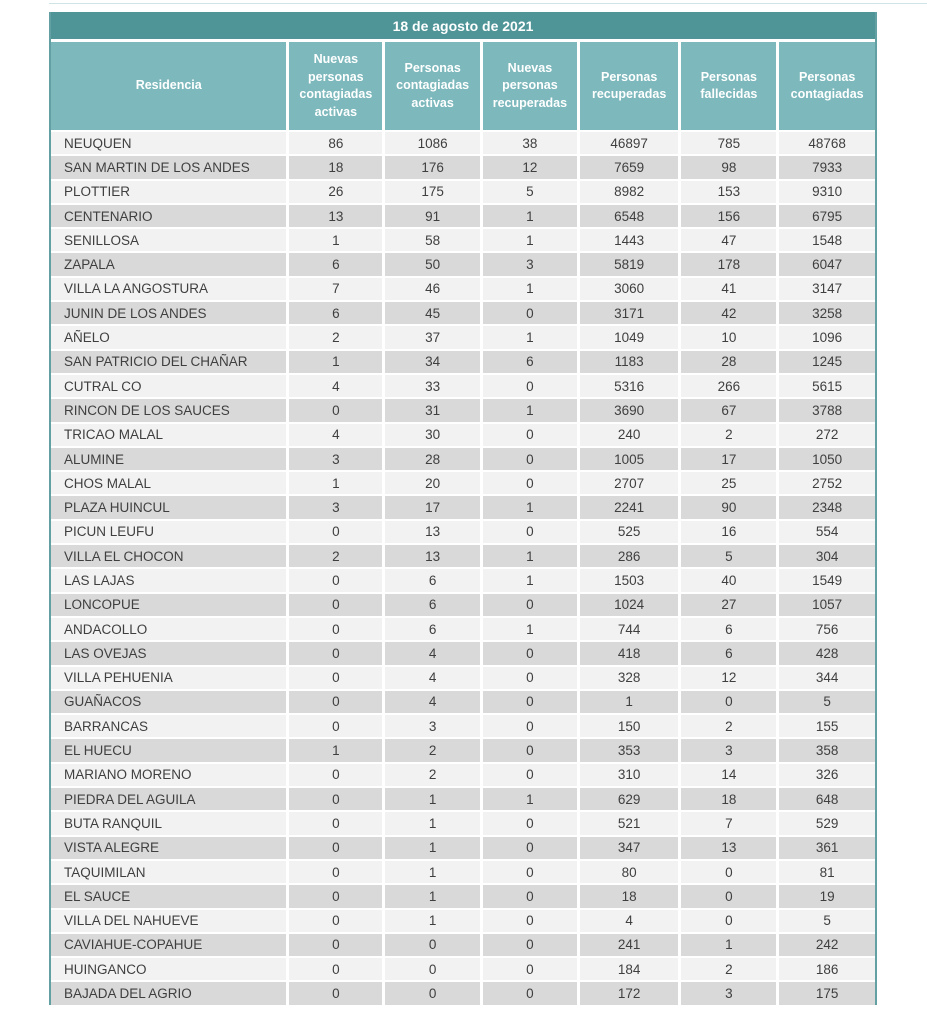  What do you see at coordinates (629, 410) in the screenshot?
I see `value-cell: 3690` at bounding box center [629, 410].